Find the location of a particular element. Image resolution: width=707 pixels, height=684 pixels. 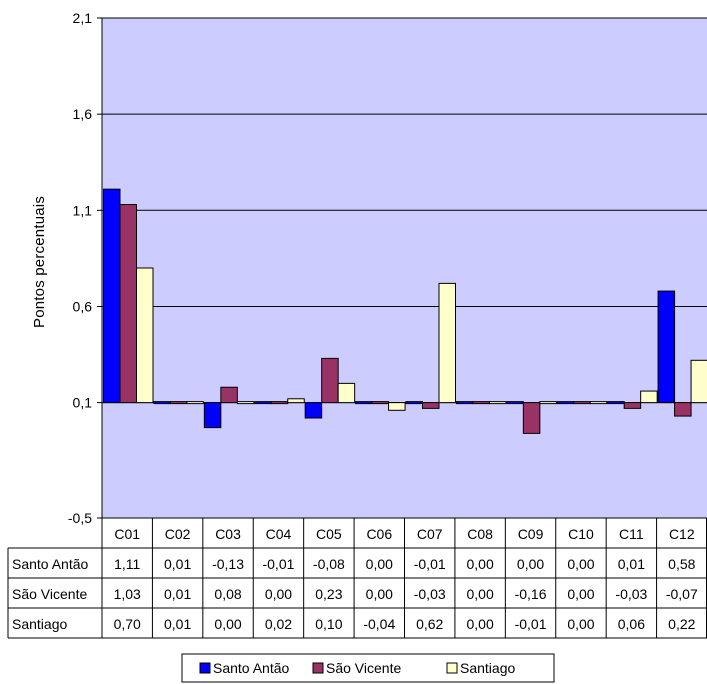

data-label: 0,62 is located at coordinates (429, 624).